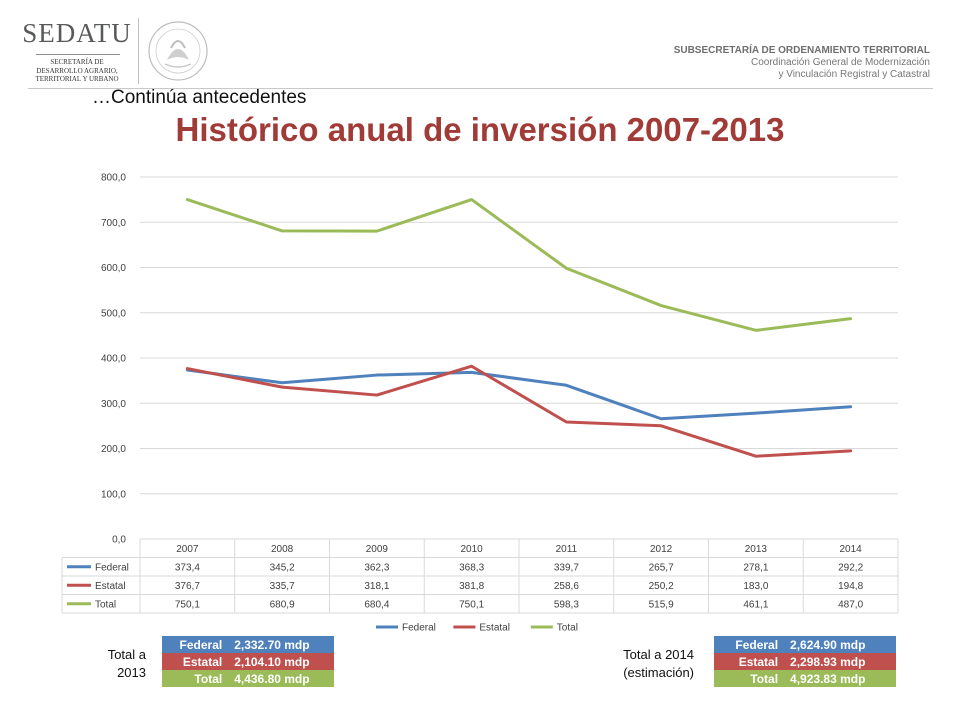 This screenshot has width=960, height=720. What do you see at coordinates (178, 51) in the screenshot?
I see `coat-of-arms-icon` at bounding box center [178, 51].